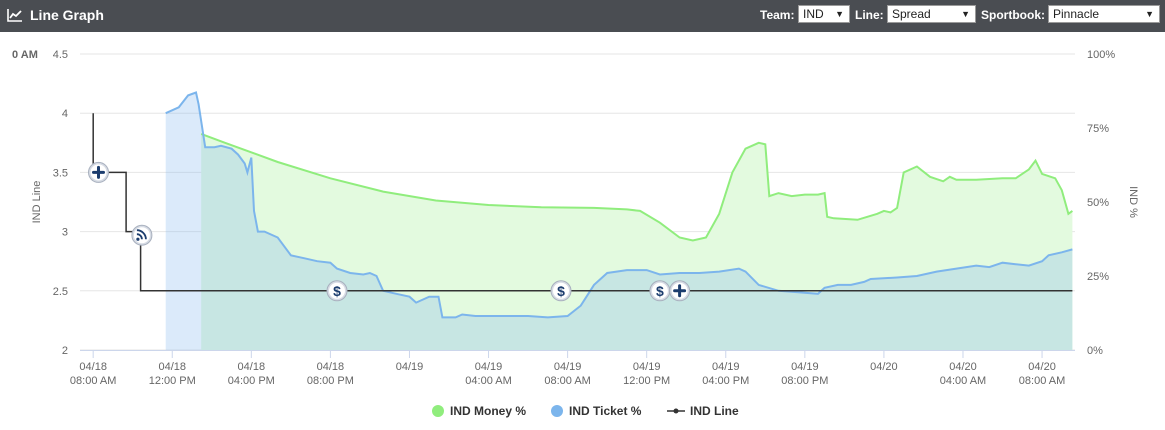 The height and width of the screenshot is (430, 1165). I want to click on corner-label: 0 AM, so click(25, 55).